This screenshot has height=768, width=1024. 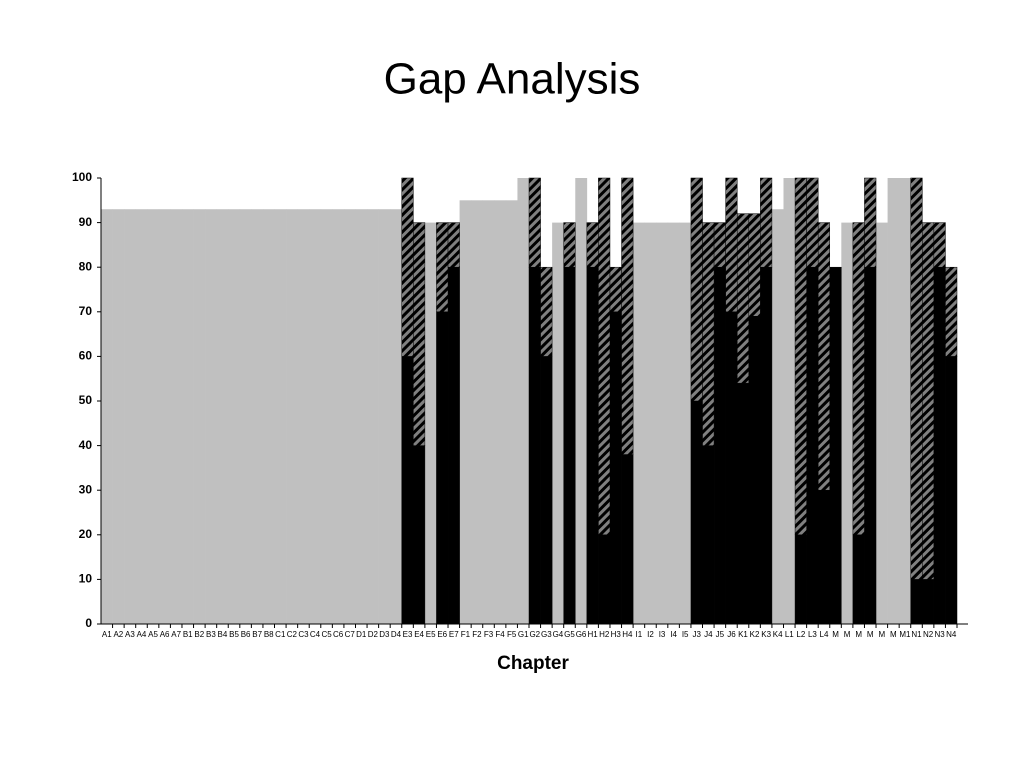 I want to click on x-tick-label: J3, so click(x=697, y=634).